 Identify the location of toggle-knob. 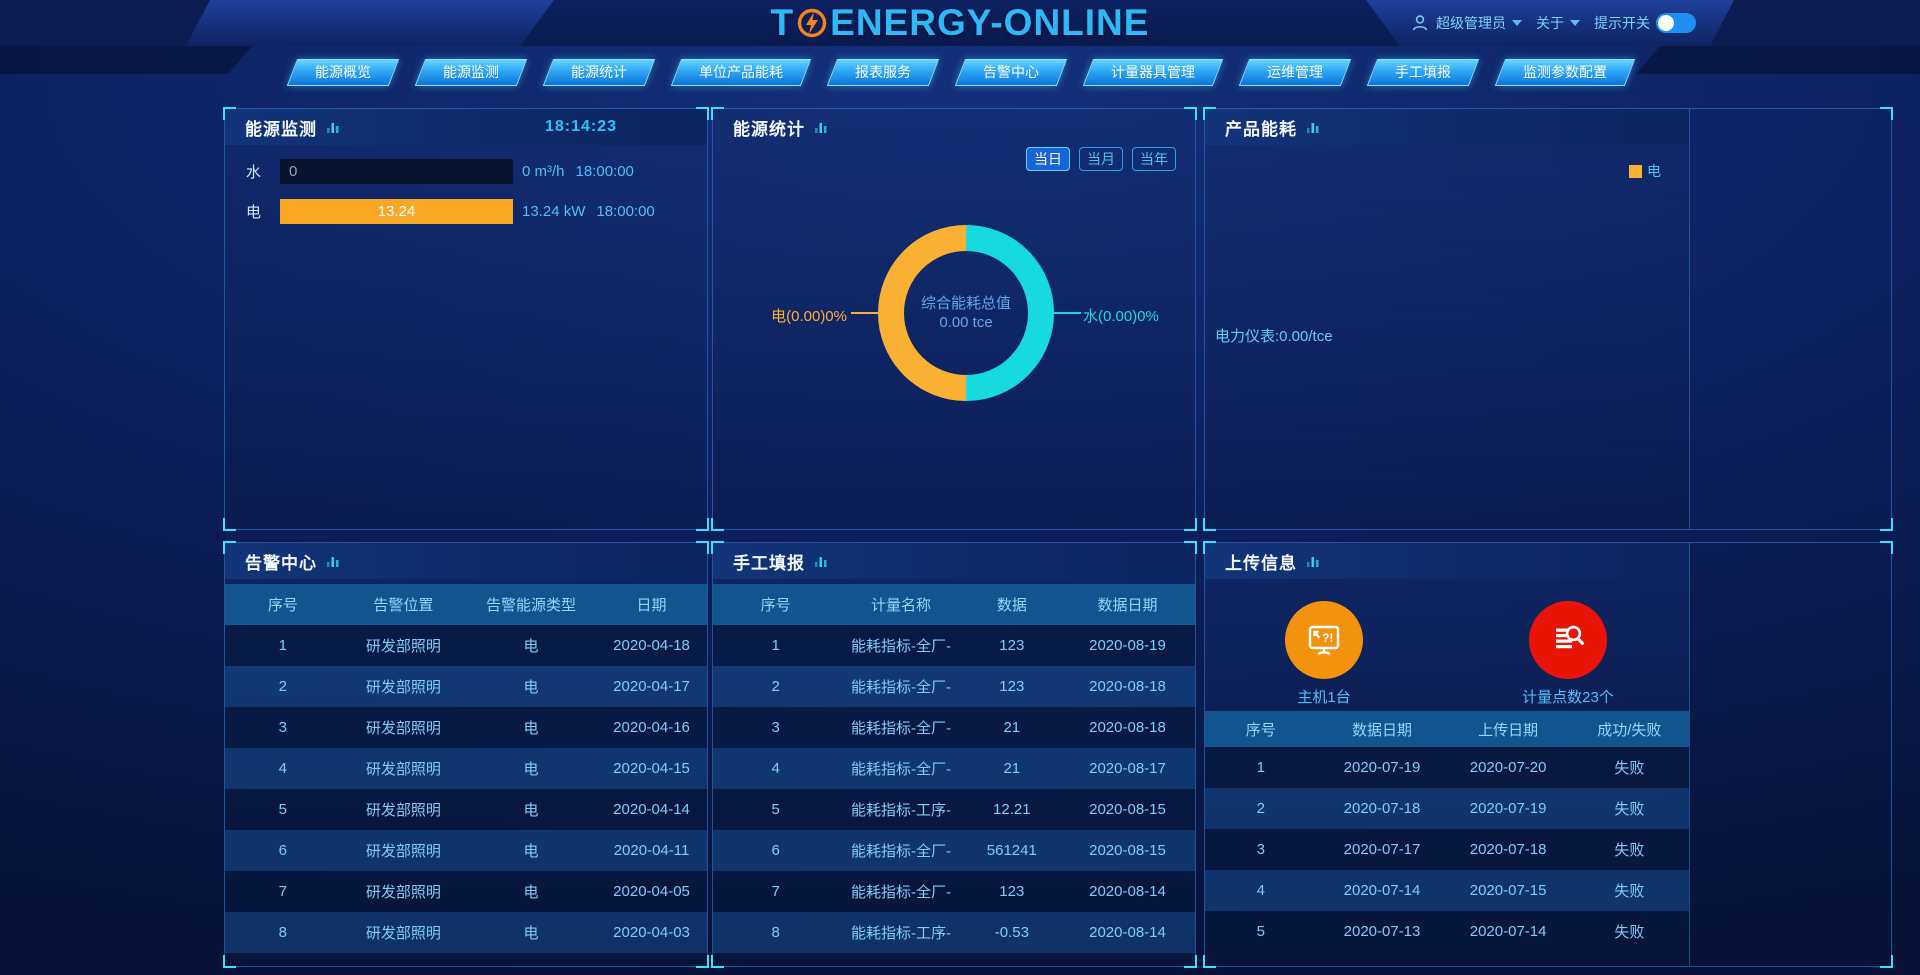
(1666, 23).